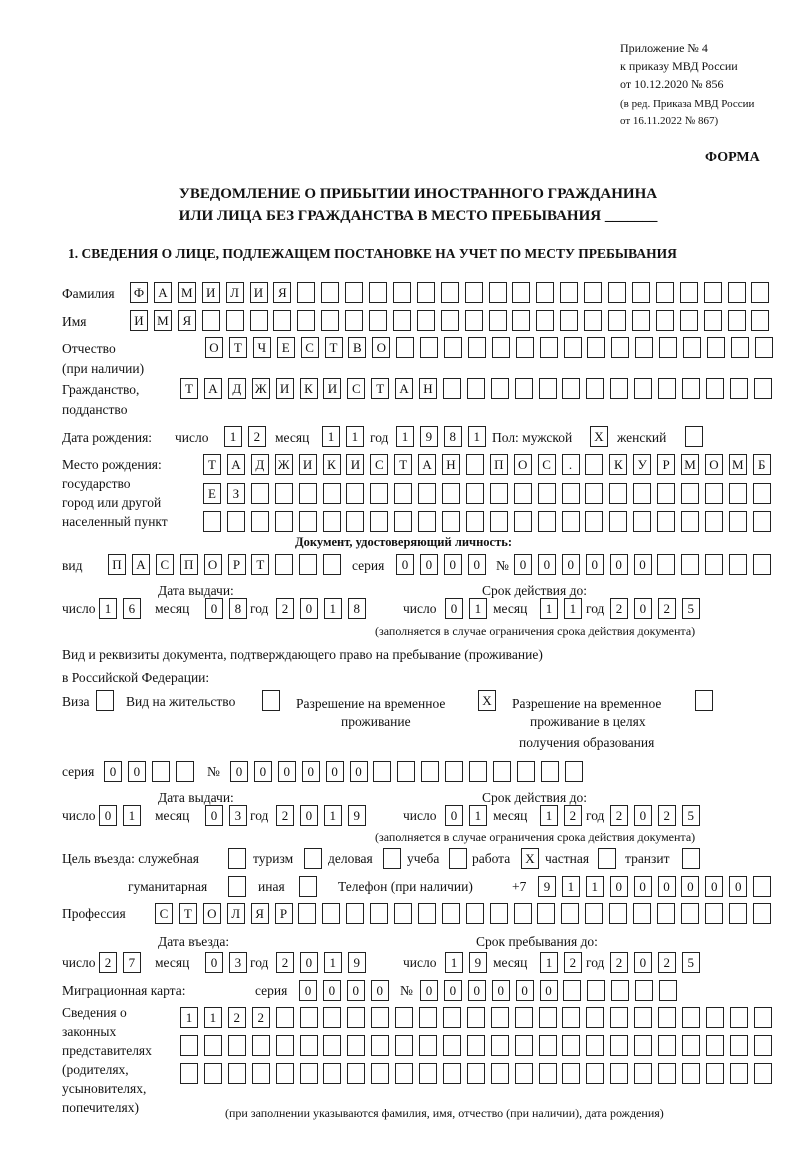 The image size is (800, 1163). What do you see at coordinates (619, 962) in the screenshot?
I see `stay-until-year-box: 2` at bounding box center [619, 962].